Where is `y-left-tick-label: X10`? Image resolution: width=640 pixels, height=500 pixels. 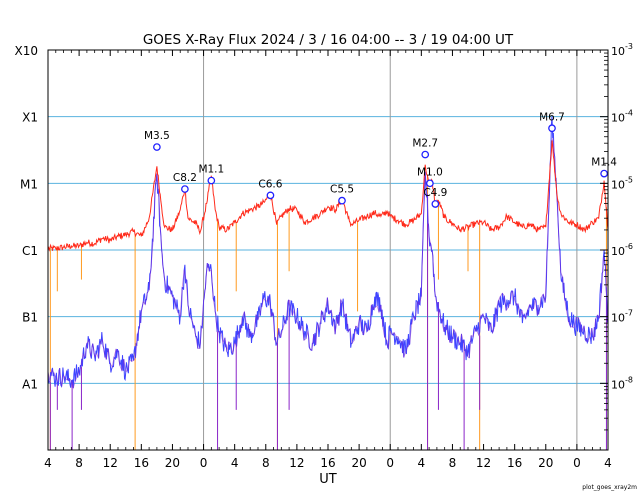
y-left-tick-label: X10 is located at coordinates (27, 51).